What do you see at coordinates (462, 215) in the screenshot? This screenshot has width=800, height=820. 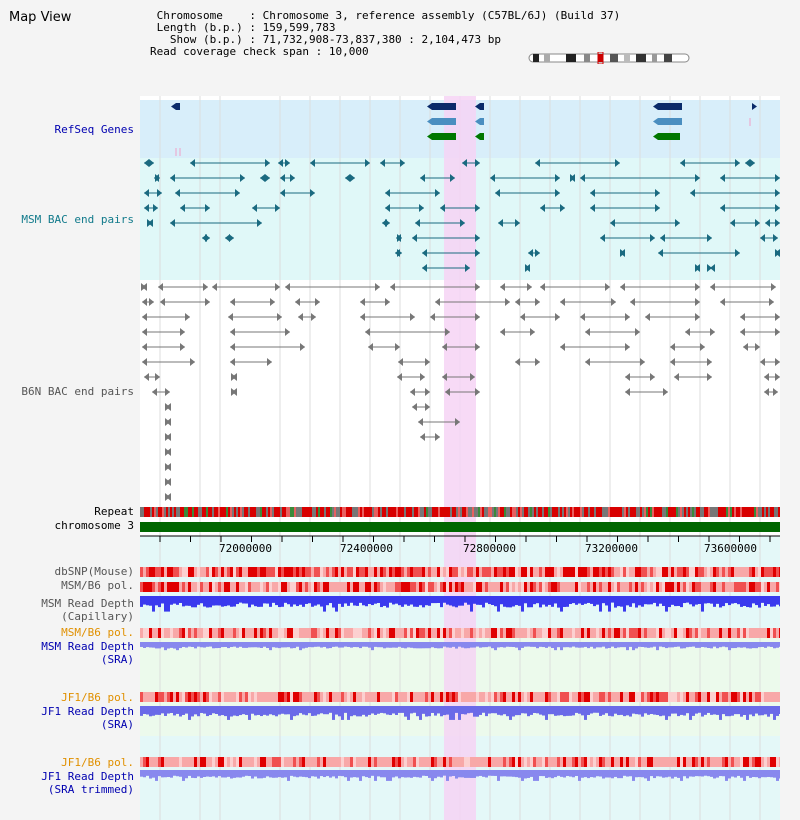 I see `msm-bac-track` at bounding box center [462, 215].